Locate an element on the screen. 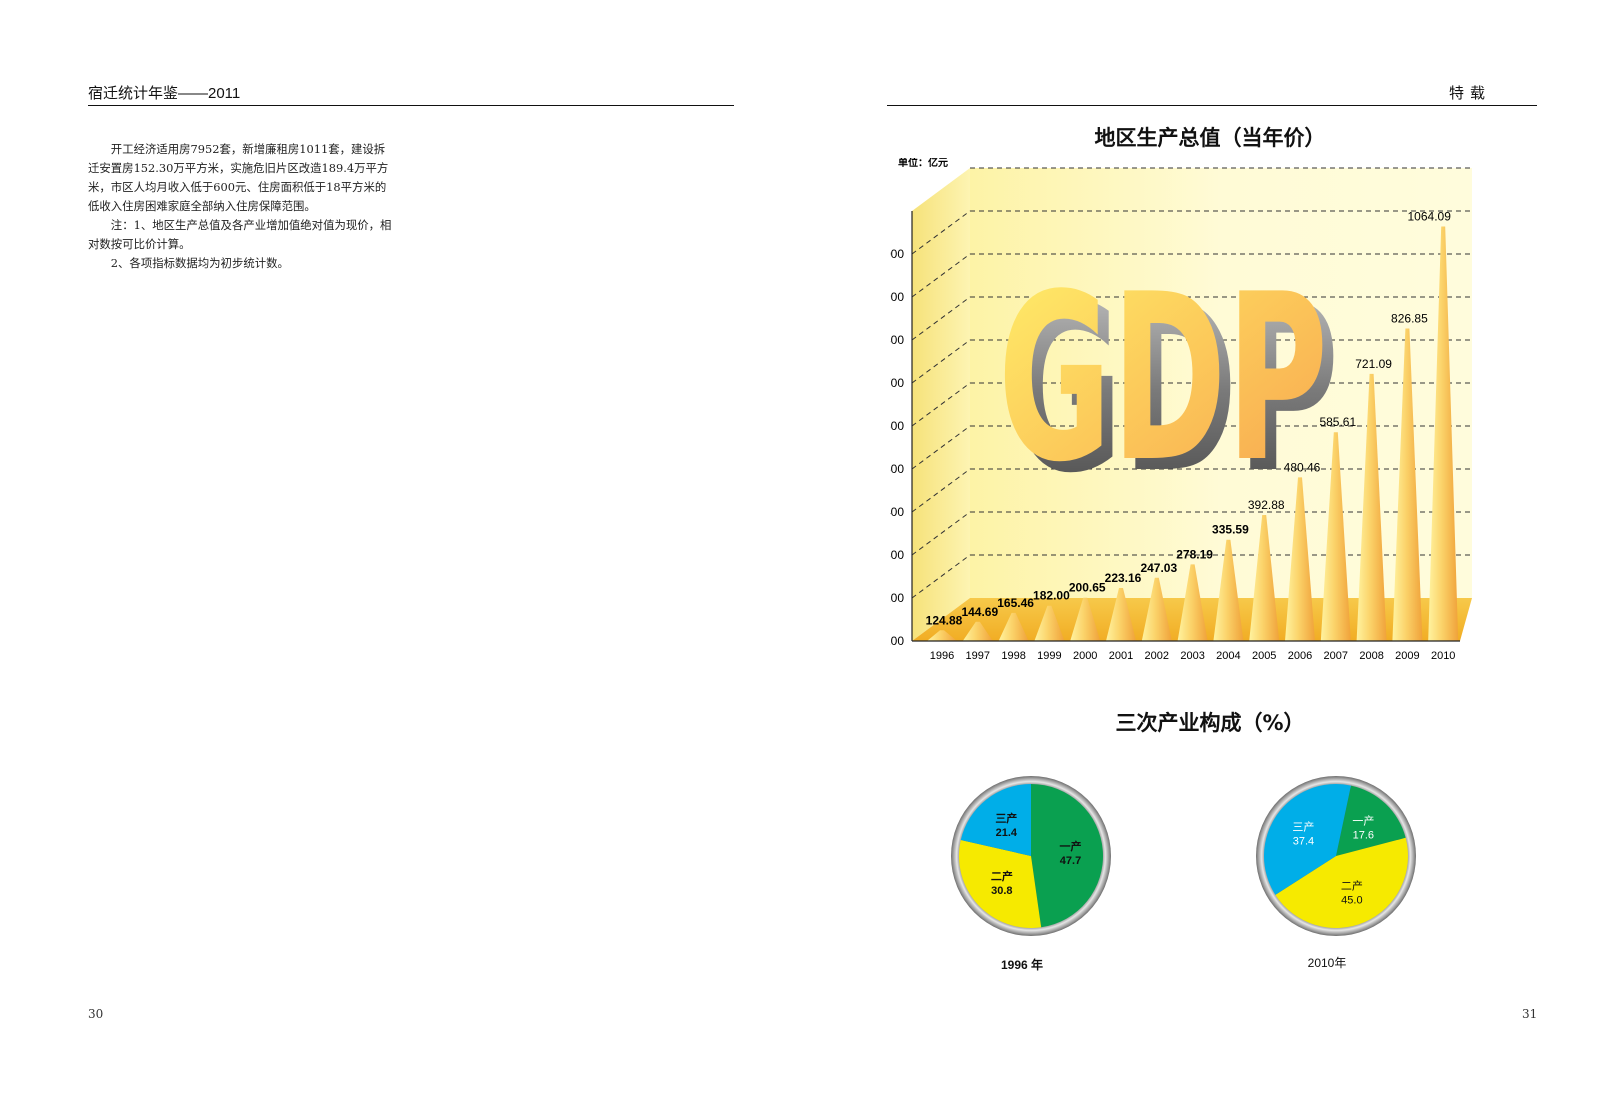  x-tick-label: 2007 is located at coordinates (1336, 656).